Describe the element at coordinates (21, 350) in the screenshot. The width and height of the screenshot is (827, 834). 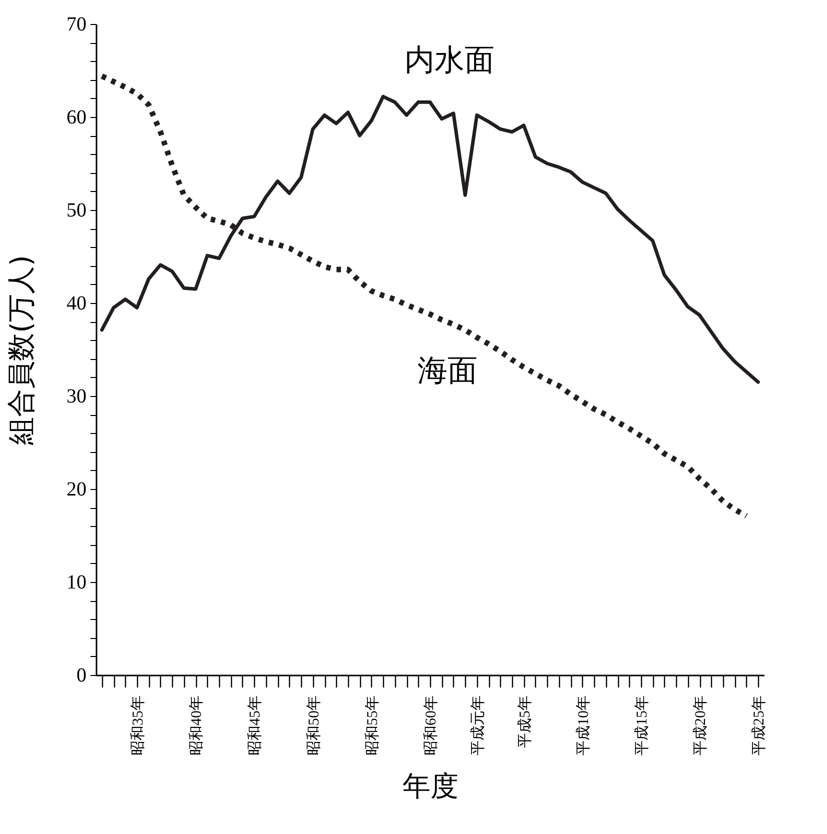
I see `y-axis-title: 組合員数(万人)` at that location.